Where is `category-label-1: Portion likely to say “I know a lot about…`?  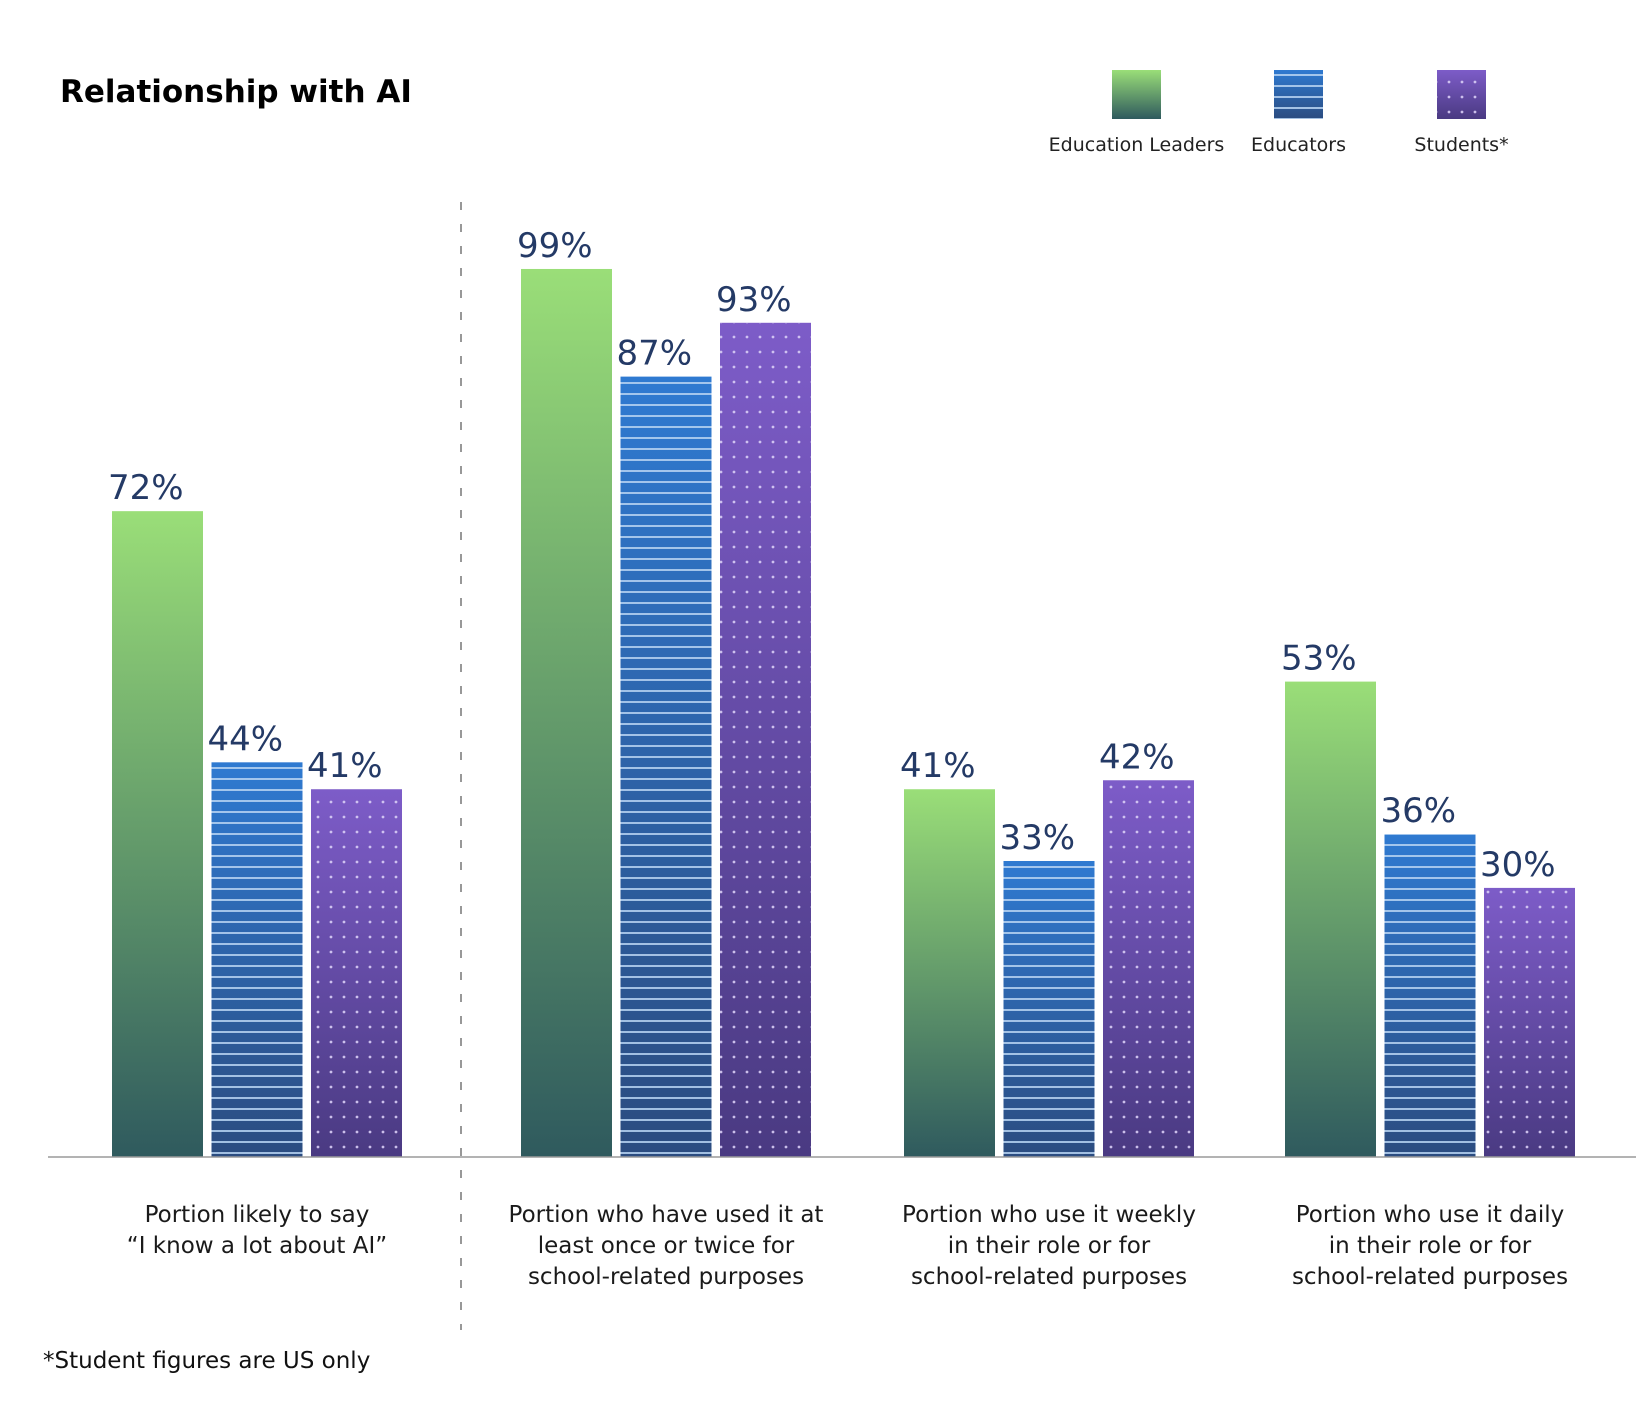 category-label-1: Portion likely to say “I know a lot about… is located at coordinates (257, 1230).